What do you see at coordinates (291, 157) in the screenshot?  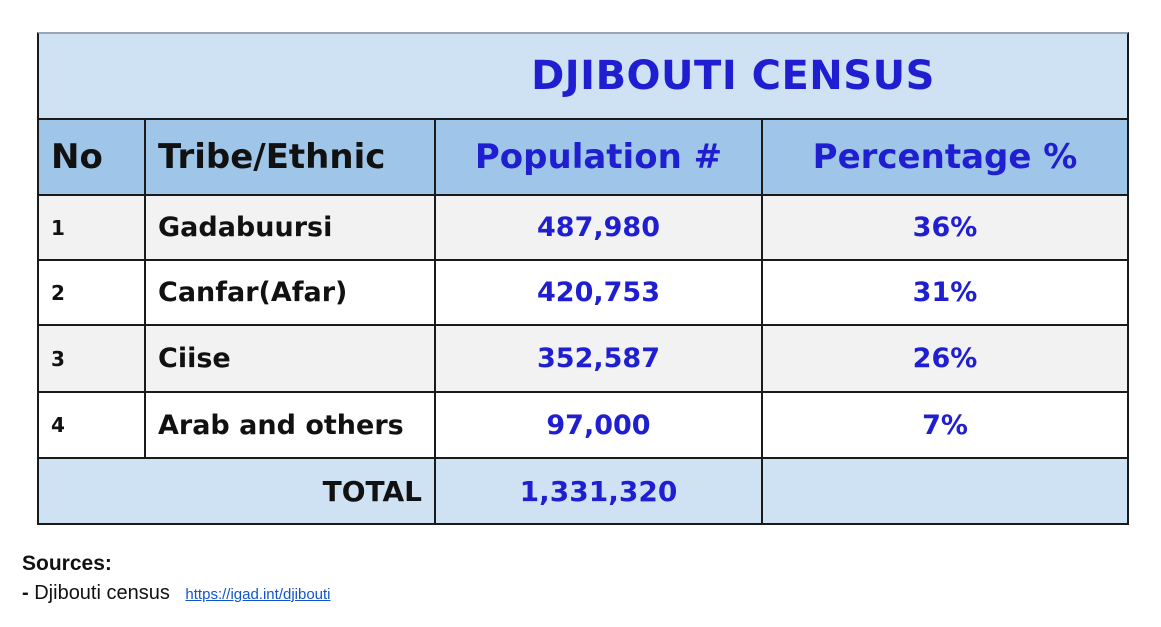 I see `header-tribe: Tribe/Ethnic` at bounding box center [291, 157].